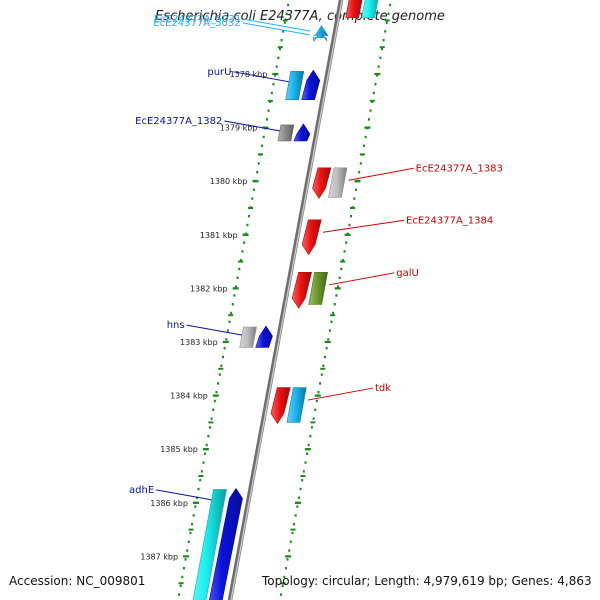  I want to click on gene-adhe, so click(226, 543).